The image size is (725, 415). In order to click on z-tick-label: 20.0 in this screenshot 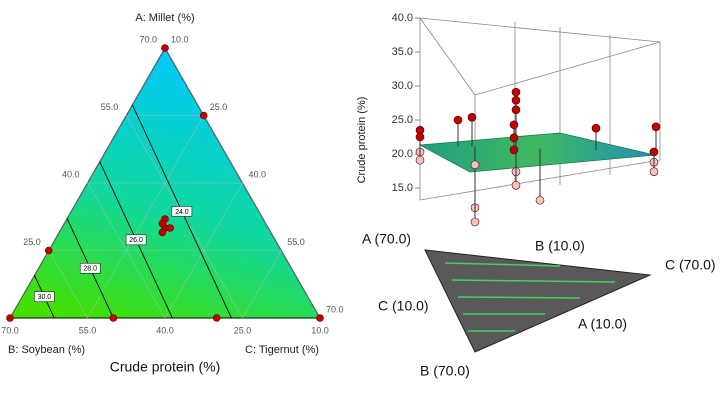, I will do `click(402, 154)`.